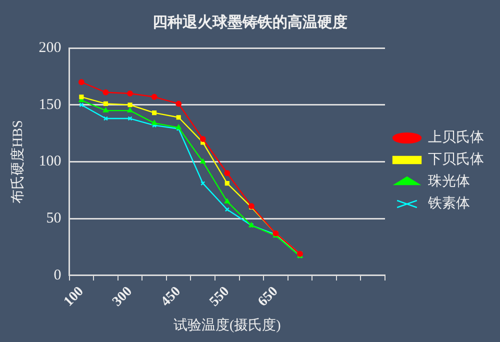 This screenshot has height=342, width=500. I want to click on y-tick-label: 100, so click(50, 162).